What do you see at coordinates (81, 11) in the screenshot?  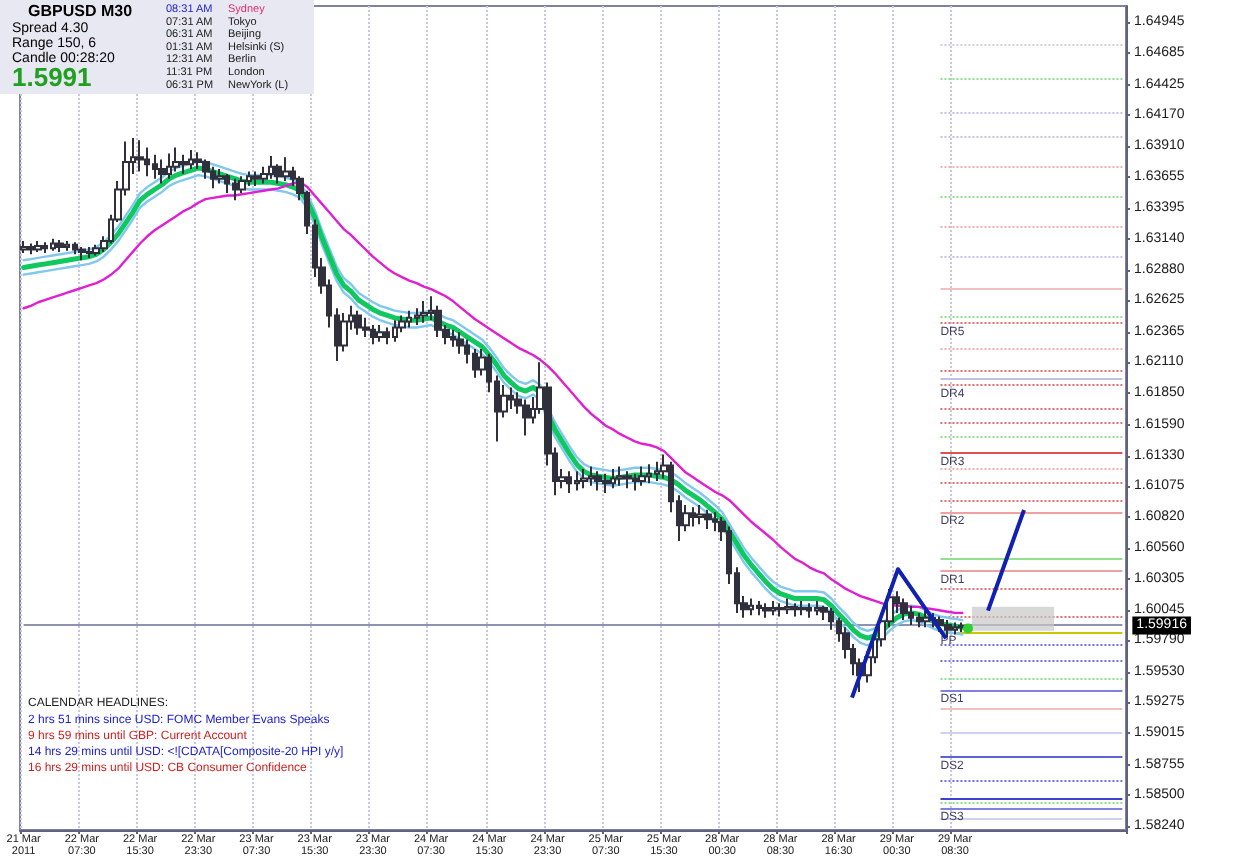 I see `chart-title: GBPUSD M30` at bounding box center [81, 11].